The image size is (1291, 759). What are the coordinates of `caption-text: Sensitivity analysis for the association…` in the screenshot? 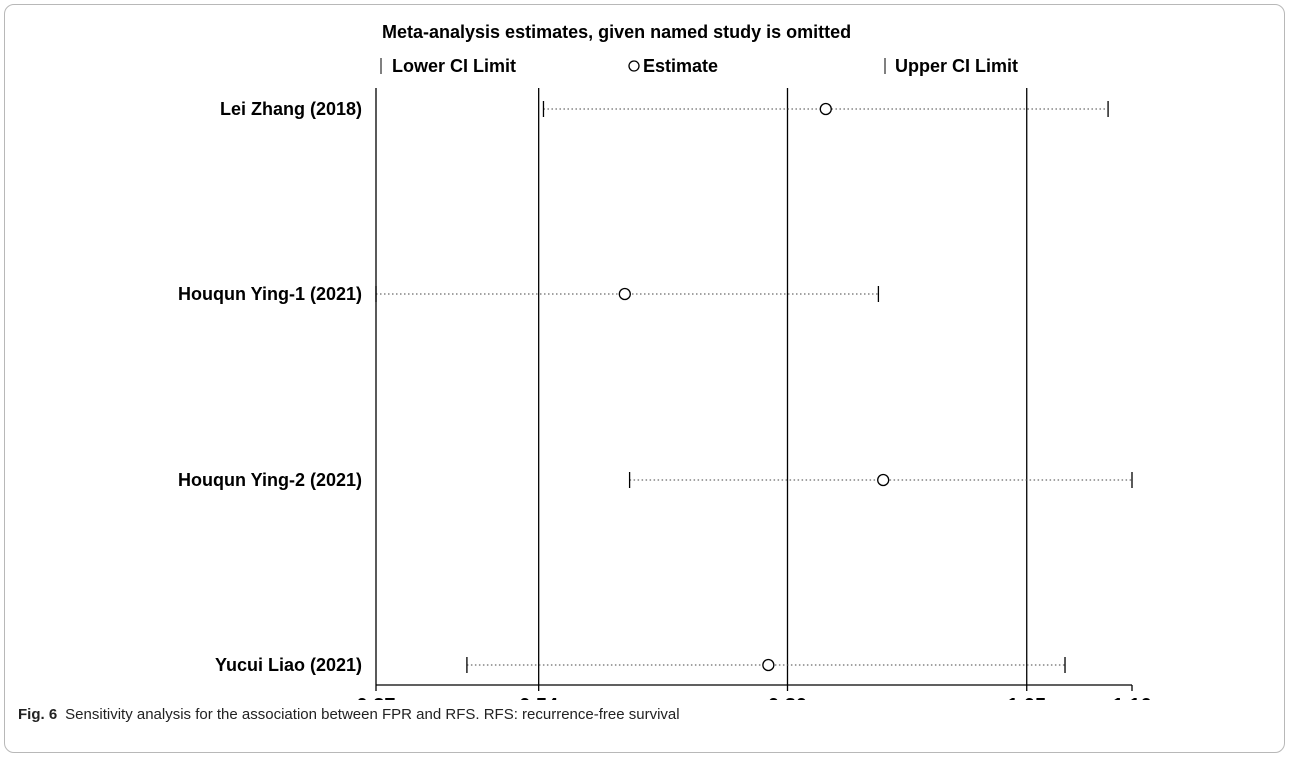 It's located at (372, 714).